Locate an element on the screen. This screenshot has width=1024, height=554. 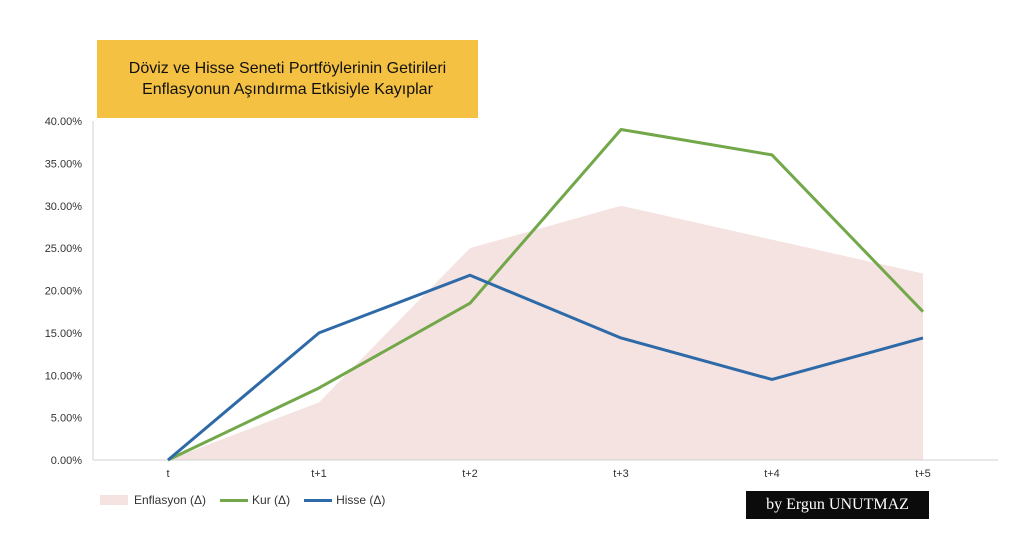
author-credit: by Ergun UNUTMAZ is located at coordinates (837, 505).